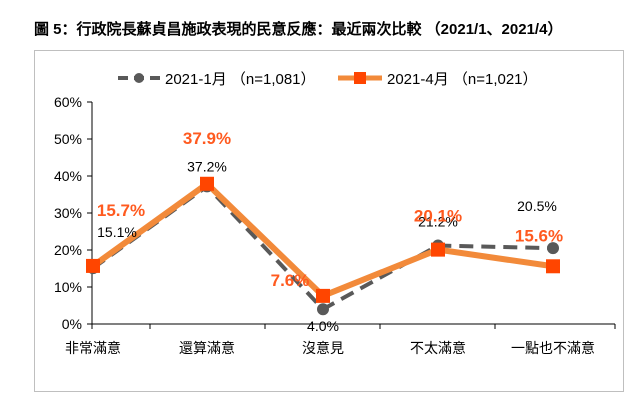 This screenshot has width=640, height=413. Describe the element at coordinates (68, 102) in the screenshot. I see `y-tick-label: 60%` at that location.